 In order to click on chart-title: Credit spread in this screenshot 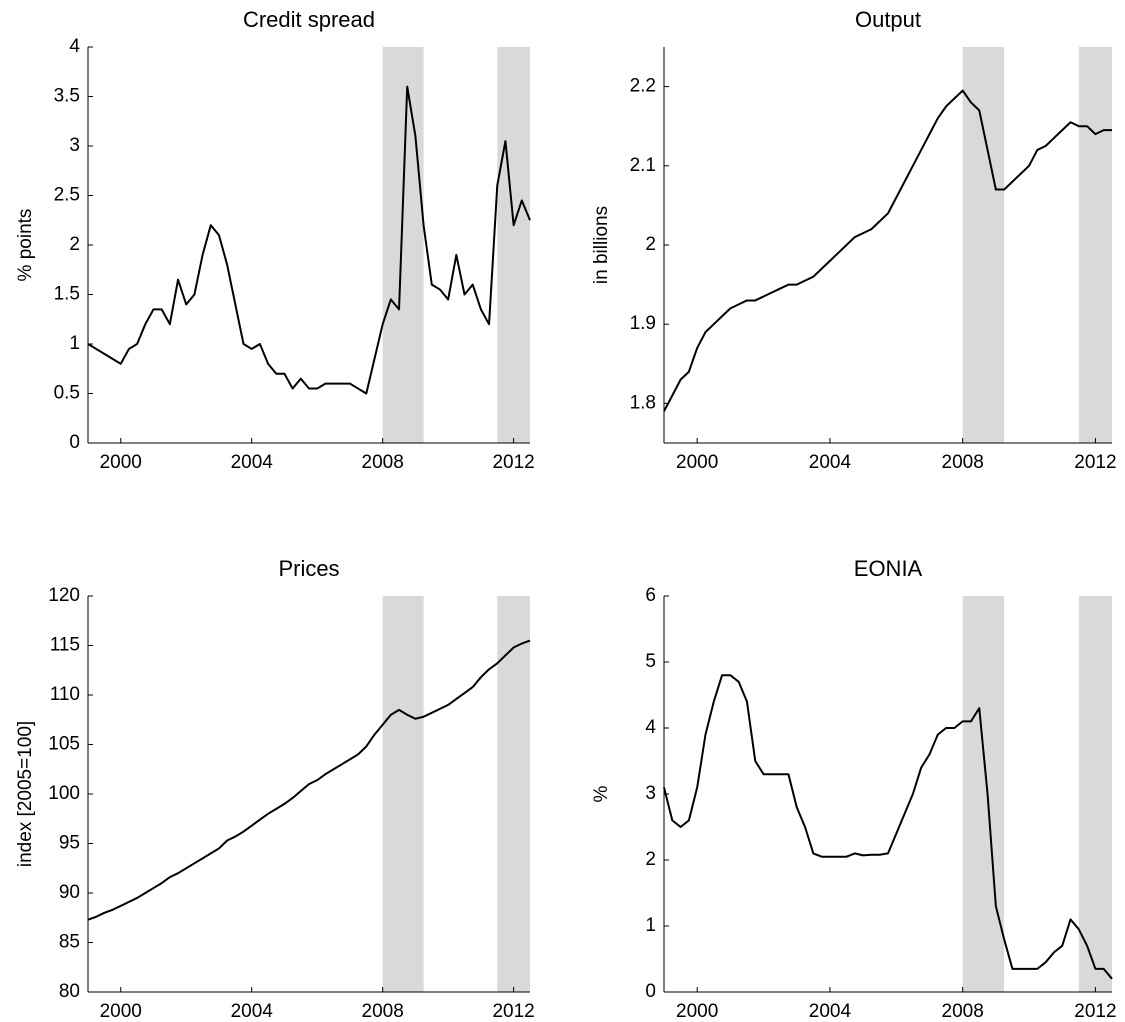, I will do `click(309, 19)`.